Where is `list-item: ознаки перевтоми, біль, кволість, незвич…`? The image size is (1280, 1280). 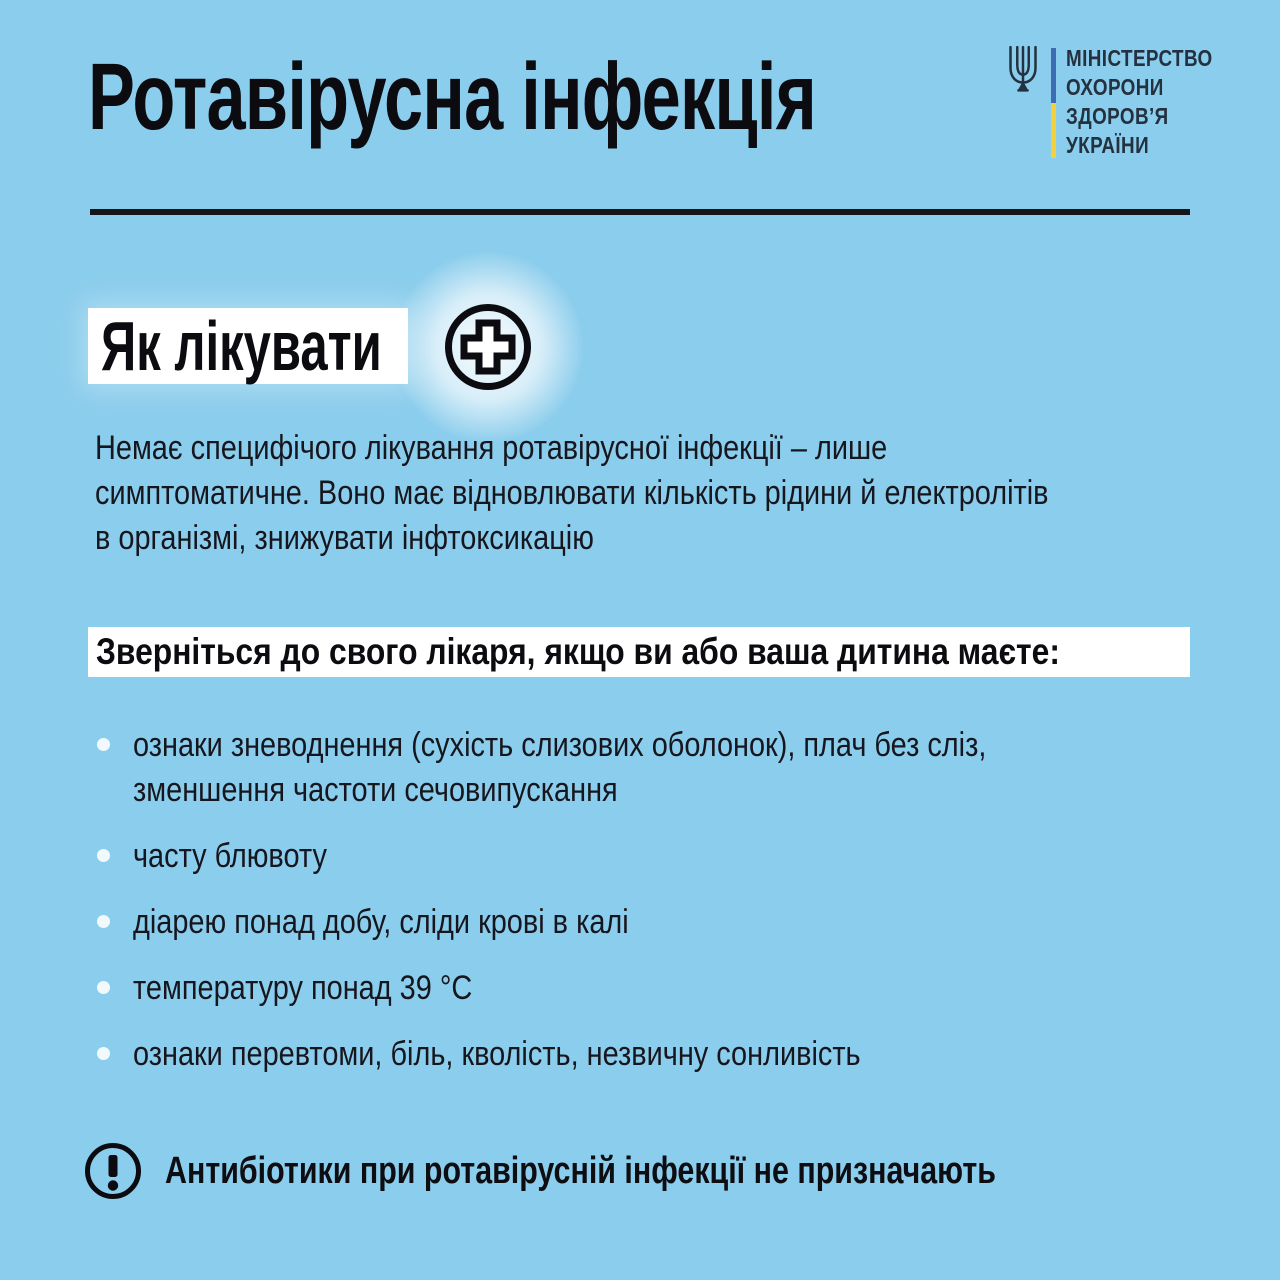 list-item: ознаки перевтоми, біль, кволість, незвич… is located at coordinates (670, 1054).